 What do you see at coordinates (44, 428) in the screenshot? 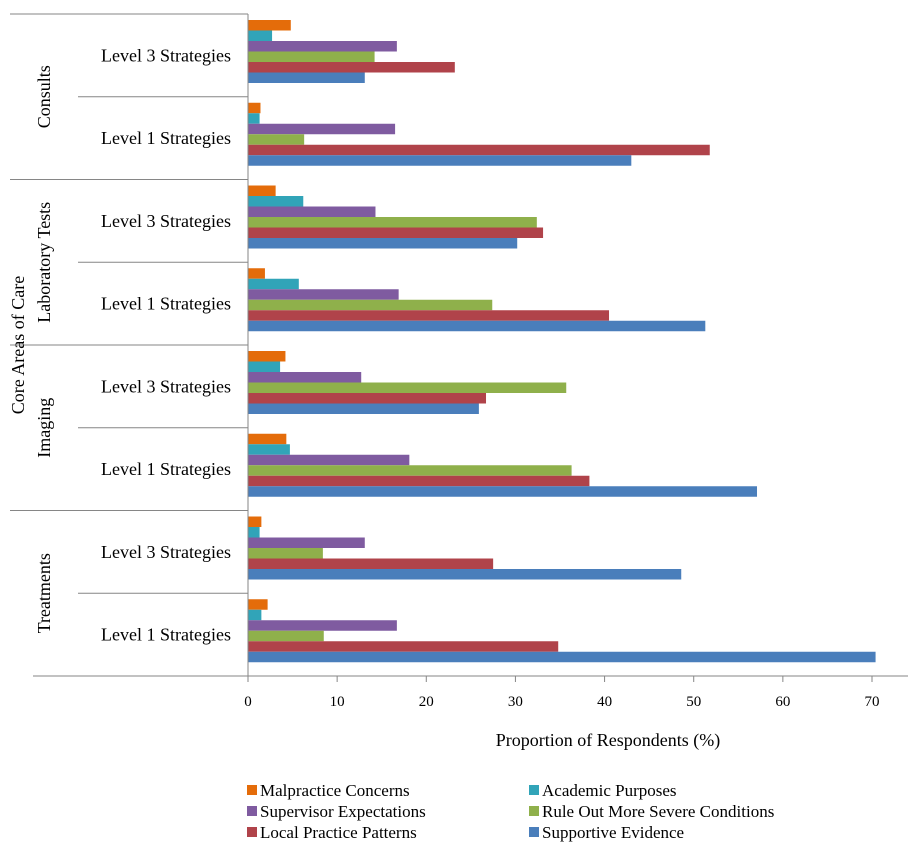
I see `group-label-imaging: Imaging` at bounding box center [44, 428].